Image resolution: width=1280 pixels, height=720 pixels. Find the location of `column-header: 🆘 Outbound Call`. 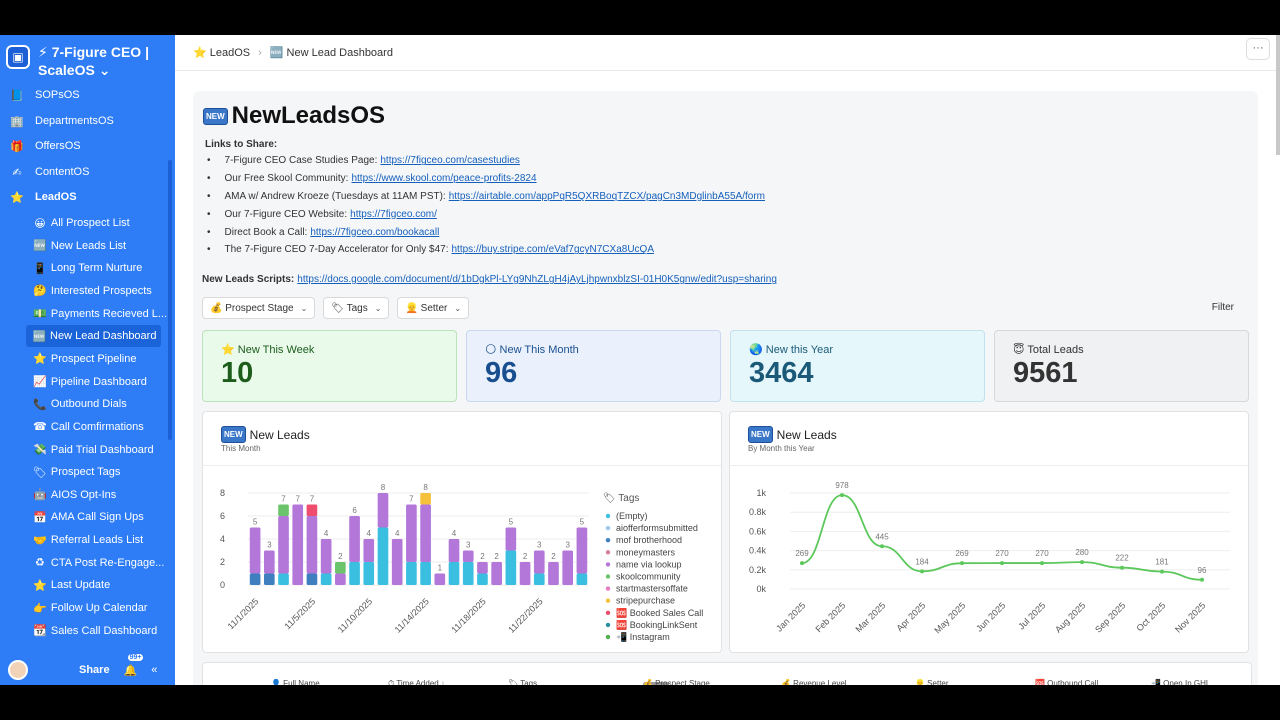

column-header: 🆘 Outbound Call is located at coordinates (1067, 682).